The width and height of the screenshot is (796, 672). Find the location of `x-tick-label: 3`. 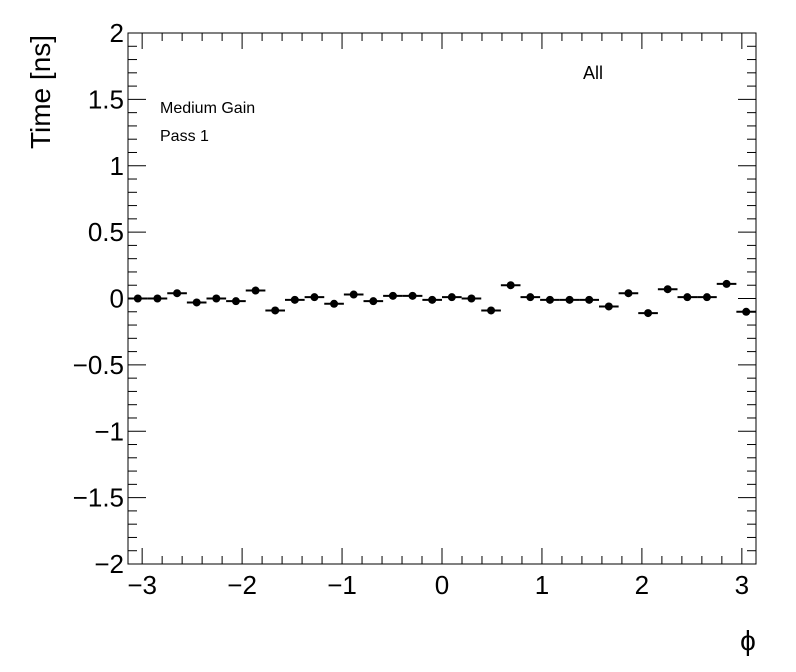

x-tick-label: 3 is located at coordinates (742, 585).